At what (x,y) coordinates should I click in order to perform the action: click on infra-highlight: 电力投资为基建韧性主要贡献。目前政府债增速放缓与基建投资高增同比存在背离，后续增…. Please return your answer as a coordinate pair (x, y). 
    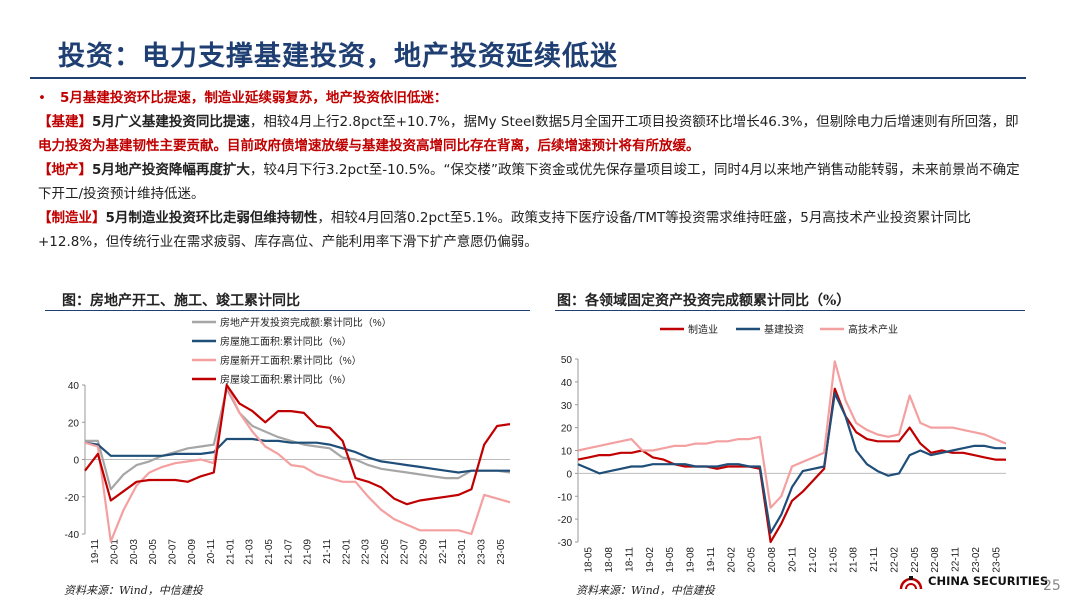
    Looking at the image, I should click on (369, 146).